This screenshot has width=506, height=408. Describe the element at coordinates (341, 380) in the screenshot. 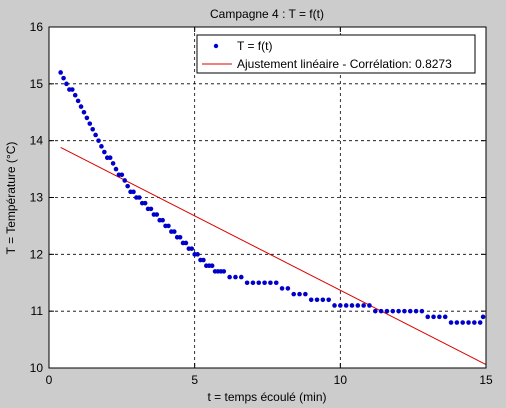

I see `x-tick-label: 10` at that location.